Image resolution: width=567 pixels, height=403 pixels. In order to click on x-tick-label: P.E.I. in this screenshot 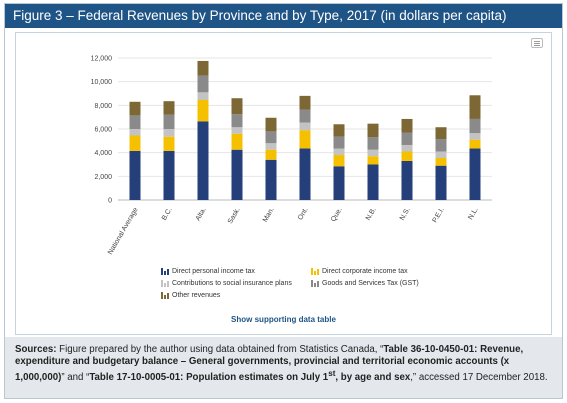, I will do `click(439, 215)`.